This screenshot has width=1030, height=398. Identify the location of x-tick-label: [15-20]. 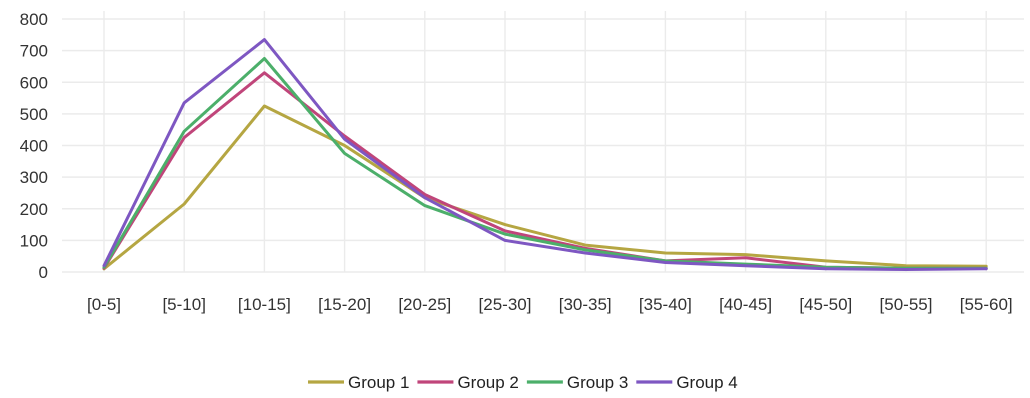
(344, 304).